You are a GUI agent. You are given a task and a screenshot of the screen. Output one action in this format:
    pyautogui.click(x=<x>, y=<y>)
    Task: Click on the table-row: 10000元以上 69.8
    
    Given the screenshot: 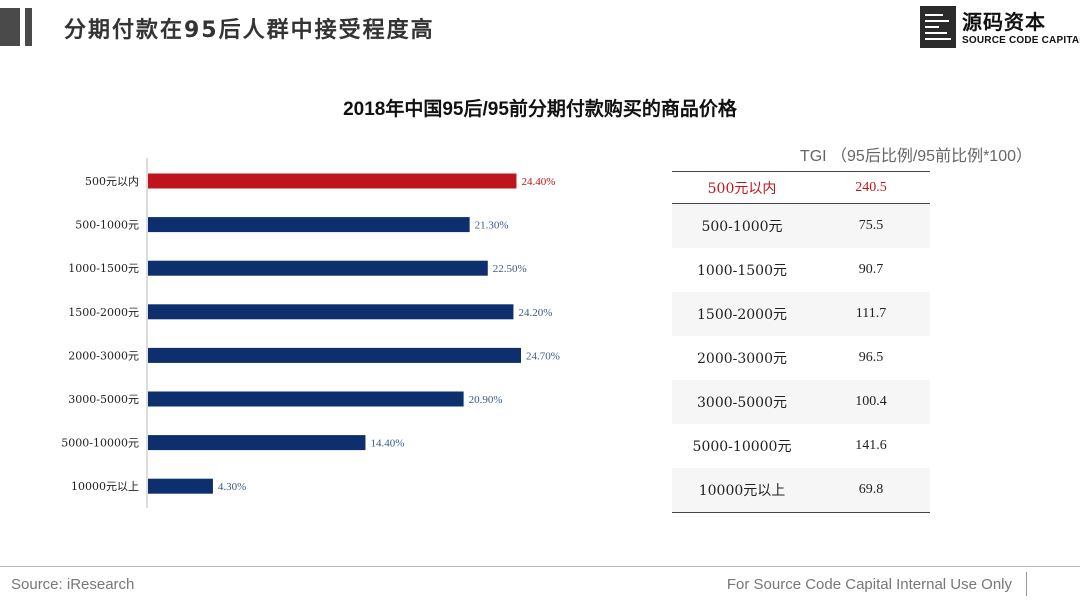 What is the action you would take?
    pyautogui.click(x=801, y=490)
    